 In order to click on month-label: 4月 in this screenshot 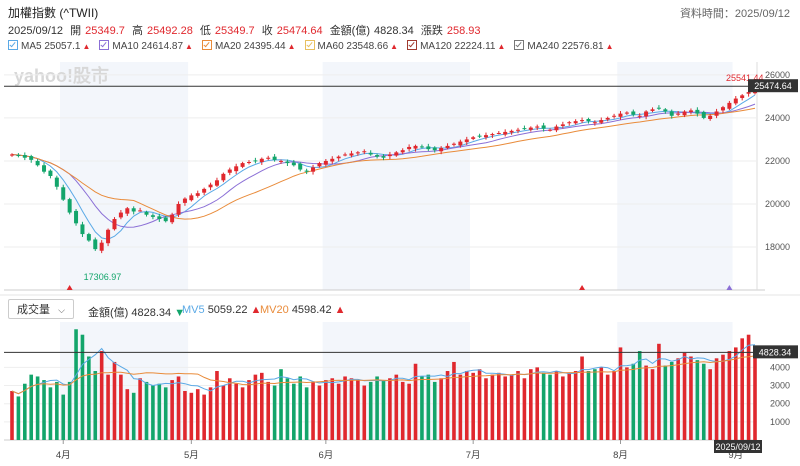, I will do `click(63, 455)`.